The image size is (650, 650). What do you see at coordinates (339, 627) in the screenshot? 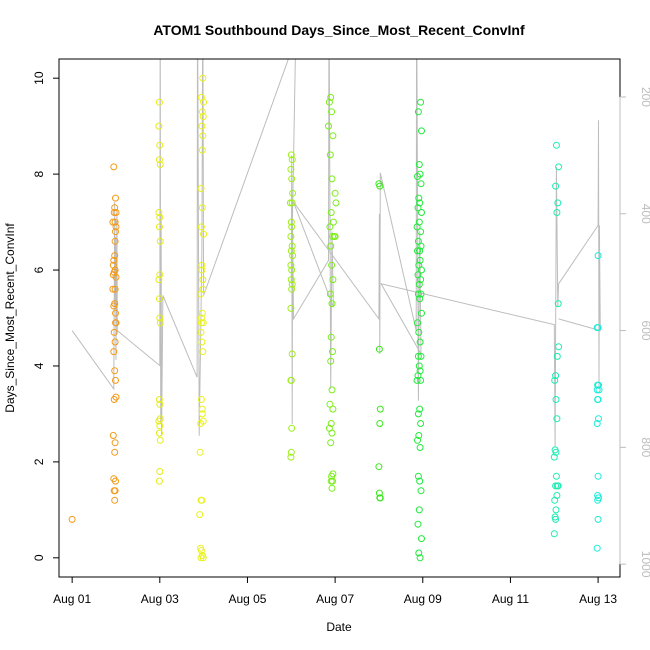
I see `x-axis-label: Date` at bounding box center [339, 627].